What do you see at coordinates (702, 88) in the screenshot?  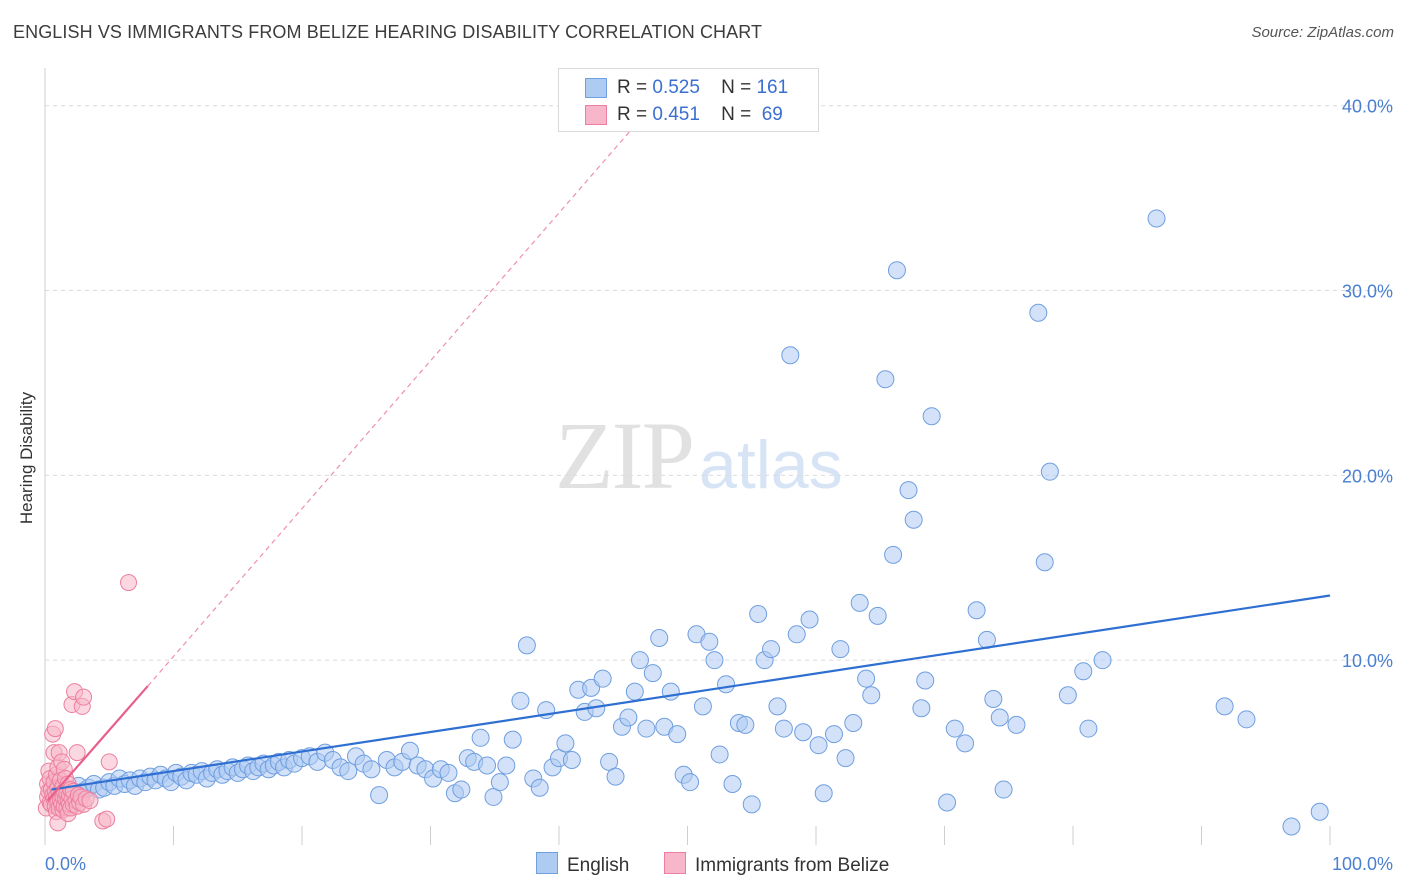 I see `legend-text-english: R = 0.525 N = 161` at bounding box center [702, 88].